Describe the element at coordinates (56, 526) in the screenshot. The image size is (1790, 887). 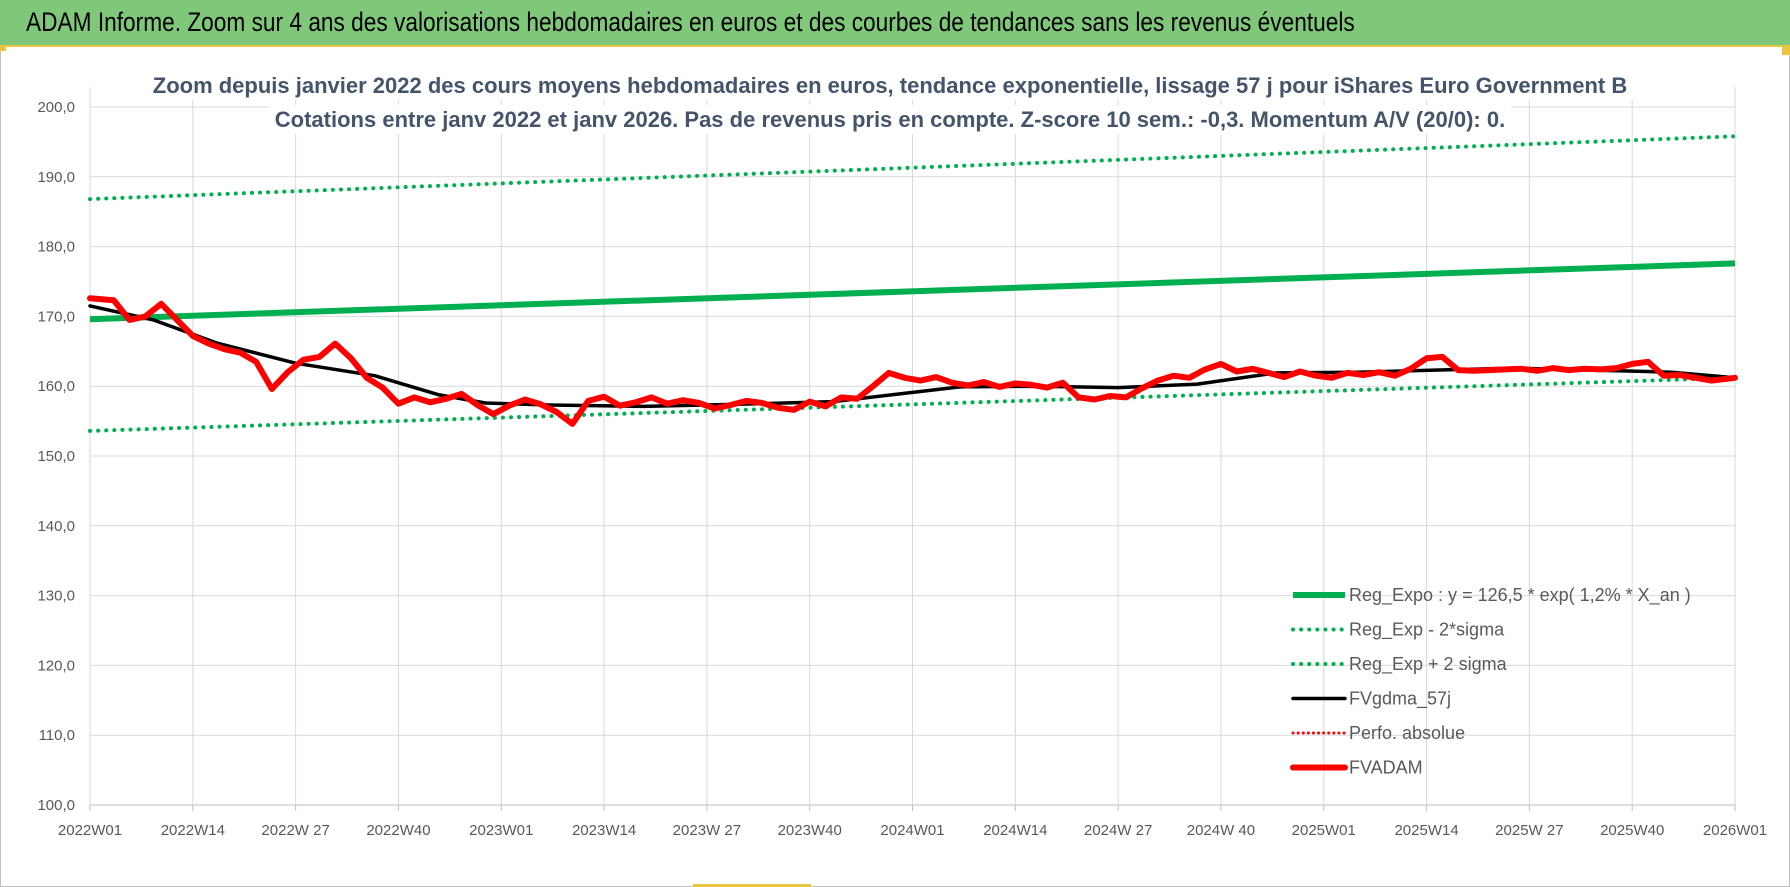
I see `y-tick-label: 140,0` at that location.